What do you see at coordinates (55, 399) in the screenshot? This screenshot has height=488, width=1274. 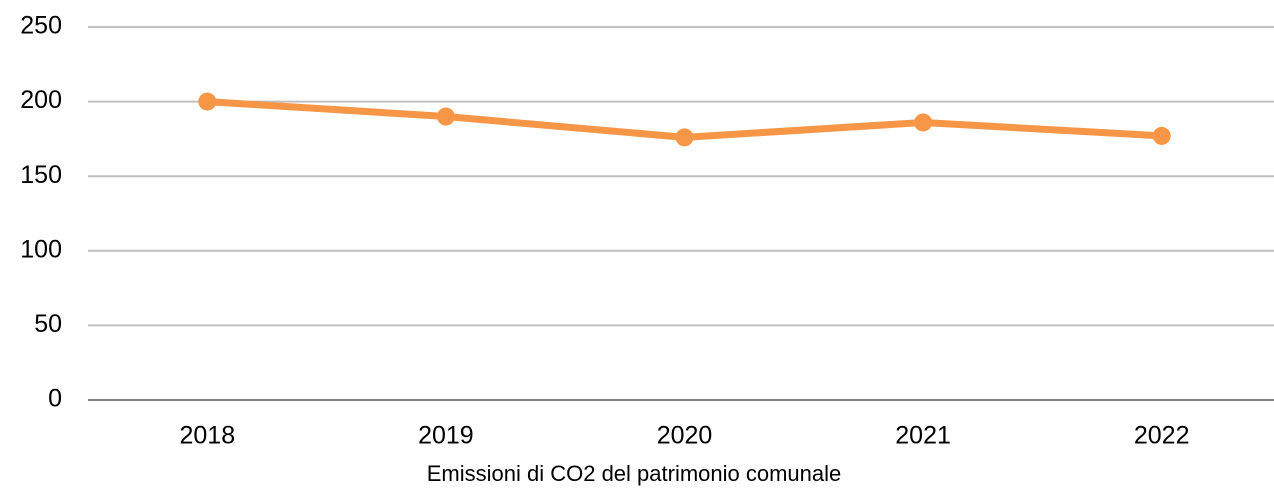 I see `y-tick-label: 0` at bounding box center [55, 399].